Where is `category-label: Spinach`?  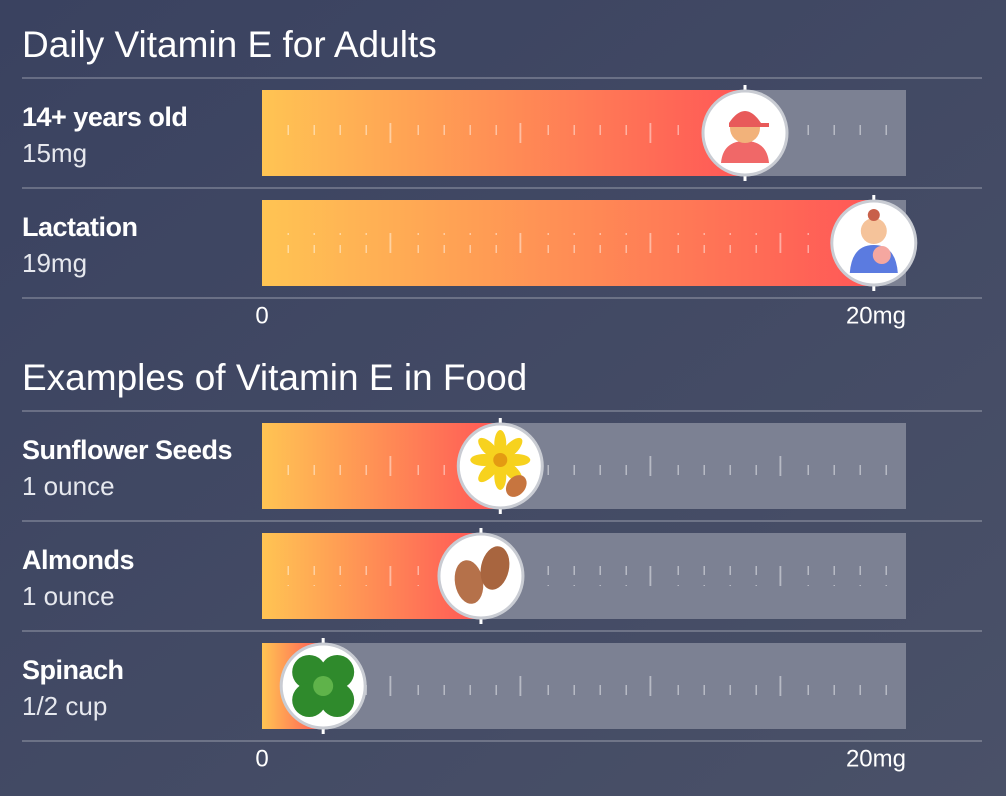 category-label: Spinach is located at coordinates (73, 670).